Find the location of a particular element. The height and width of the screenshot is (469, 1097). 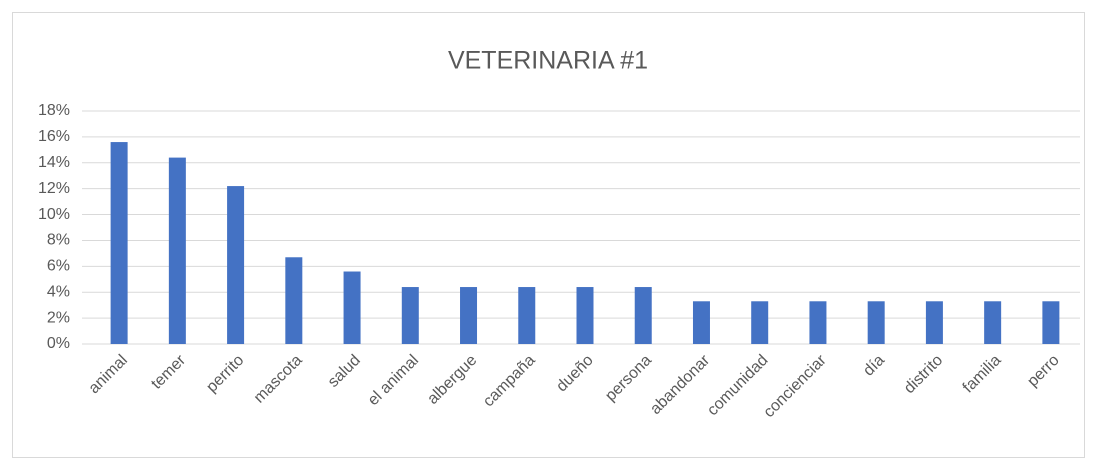

y-tick-label: 18% is located at coordinates (54, 110).